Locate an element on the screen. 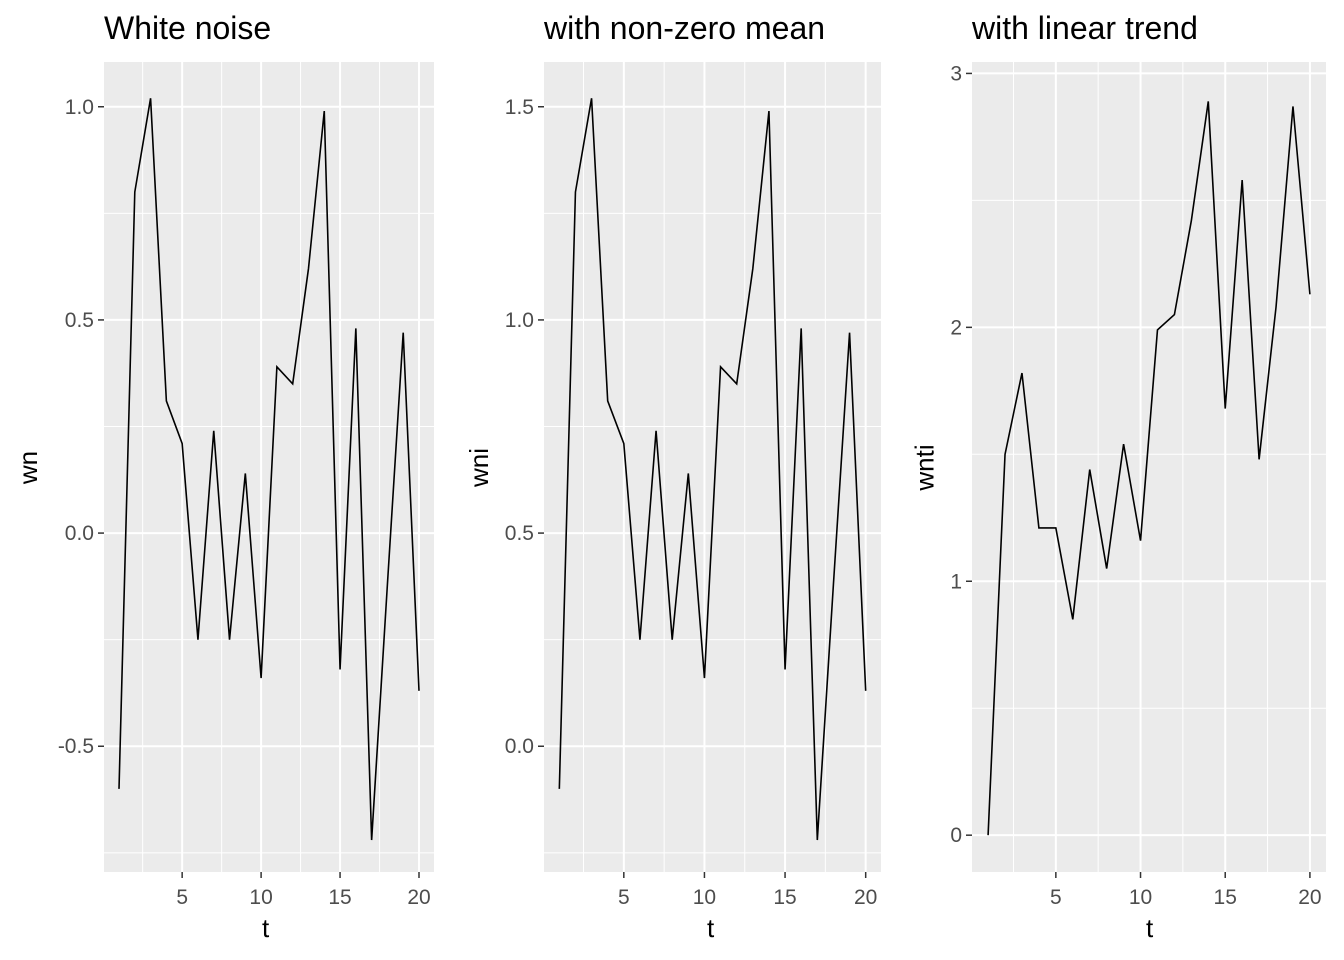 This screenshot has width=1344, height=960. y-tick-label: 2 is located at coordinates (956, 327).